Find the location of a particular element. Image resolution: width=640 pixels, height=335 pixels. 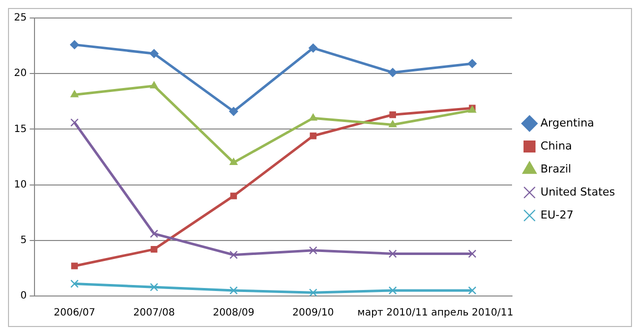

legend-label: EU-27 is located at coordinates (557, 215).